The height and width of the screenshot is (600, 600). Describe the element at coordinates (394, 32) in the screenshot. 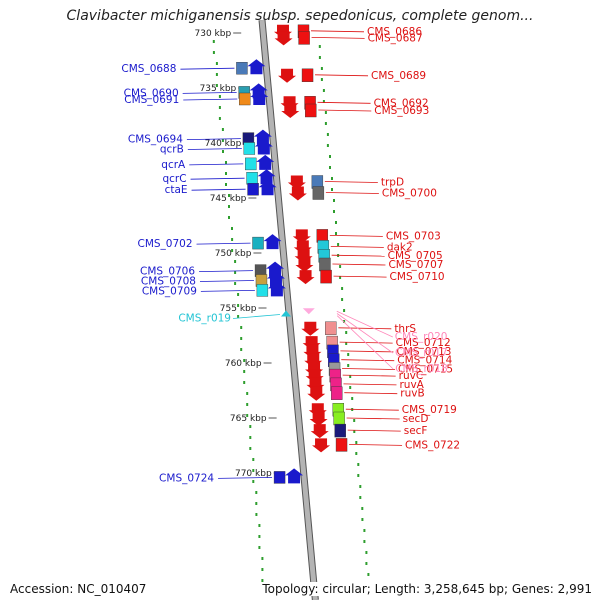

I see `gene-label: CMS_0686` at that location.